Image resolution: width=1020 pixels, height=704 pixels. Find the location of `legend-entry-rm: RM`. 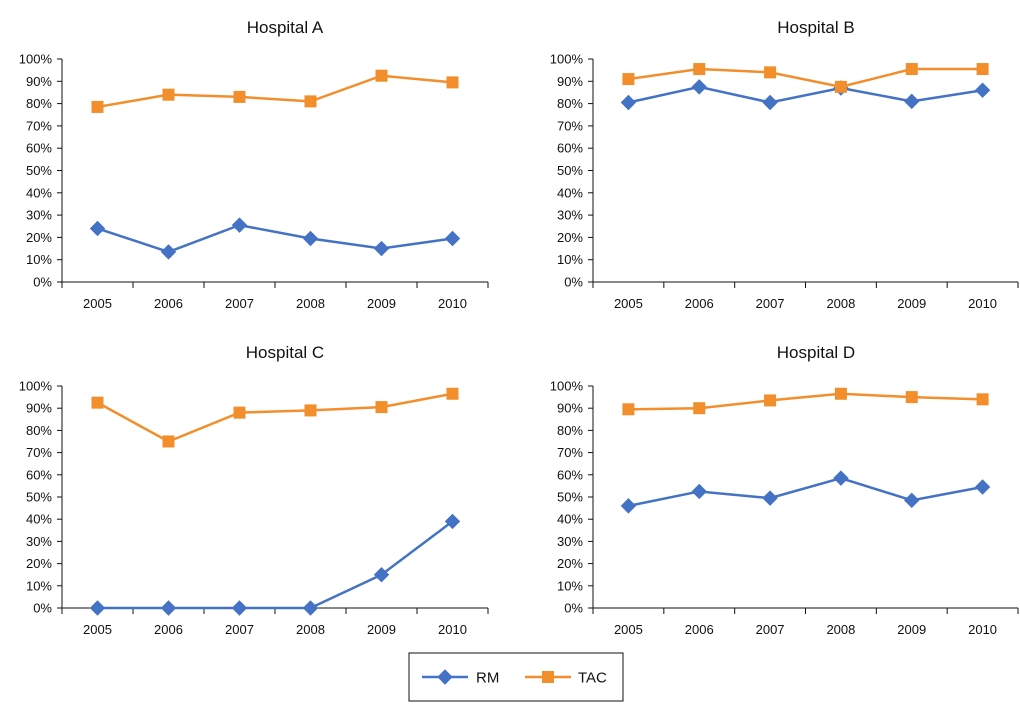

legend-entry-rm: RM is located at coordinates (460, 678).